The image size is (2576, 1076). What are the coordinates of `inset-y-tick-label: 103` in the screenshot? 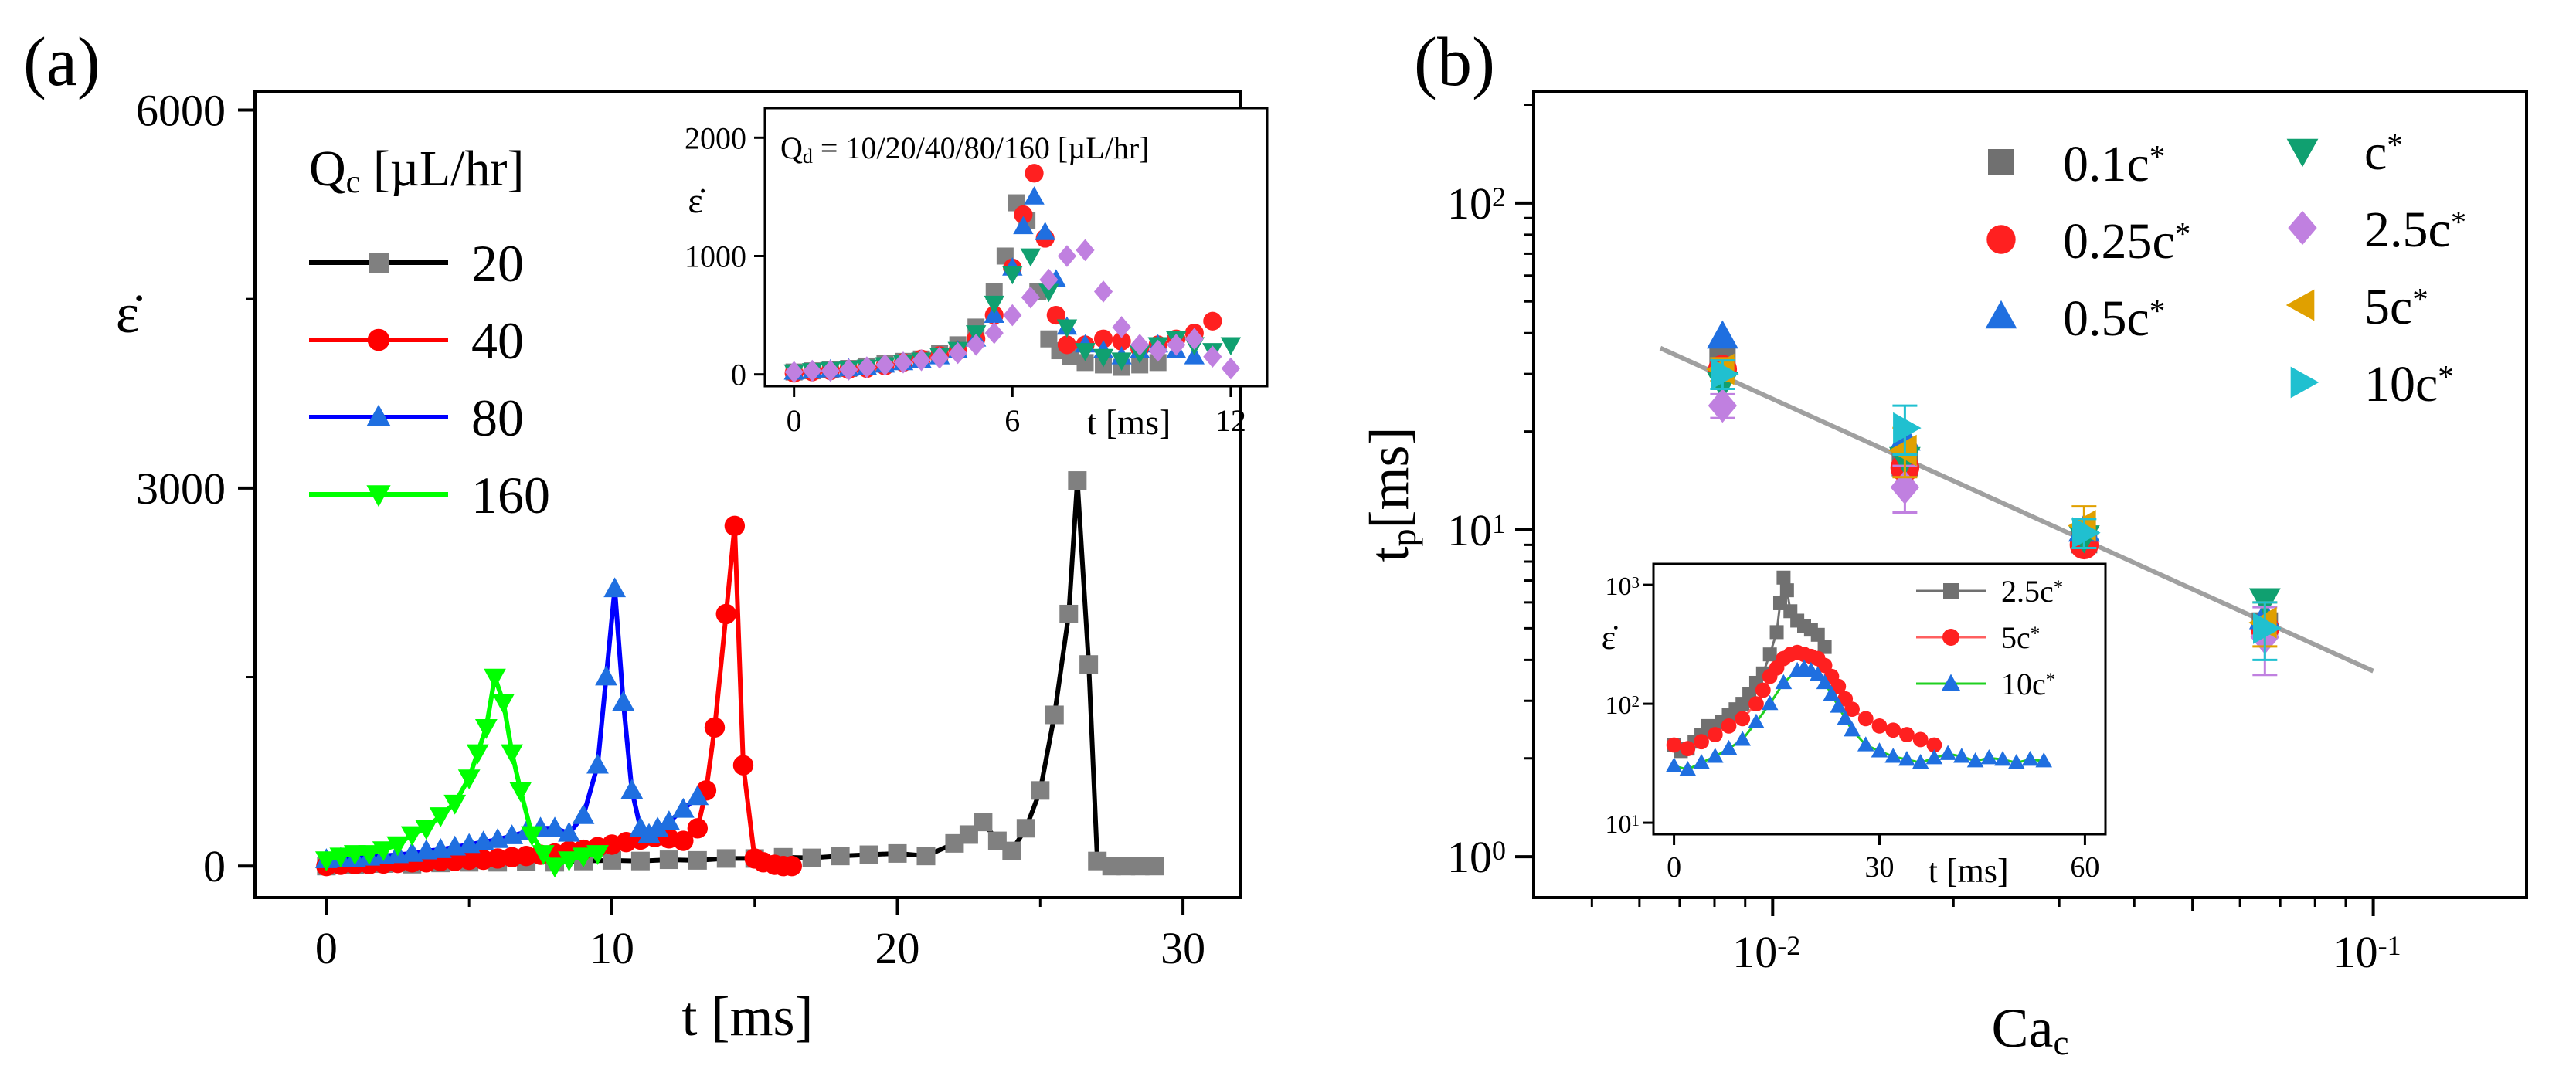 It's located at (1623, 586).